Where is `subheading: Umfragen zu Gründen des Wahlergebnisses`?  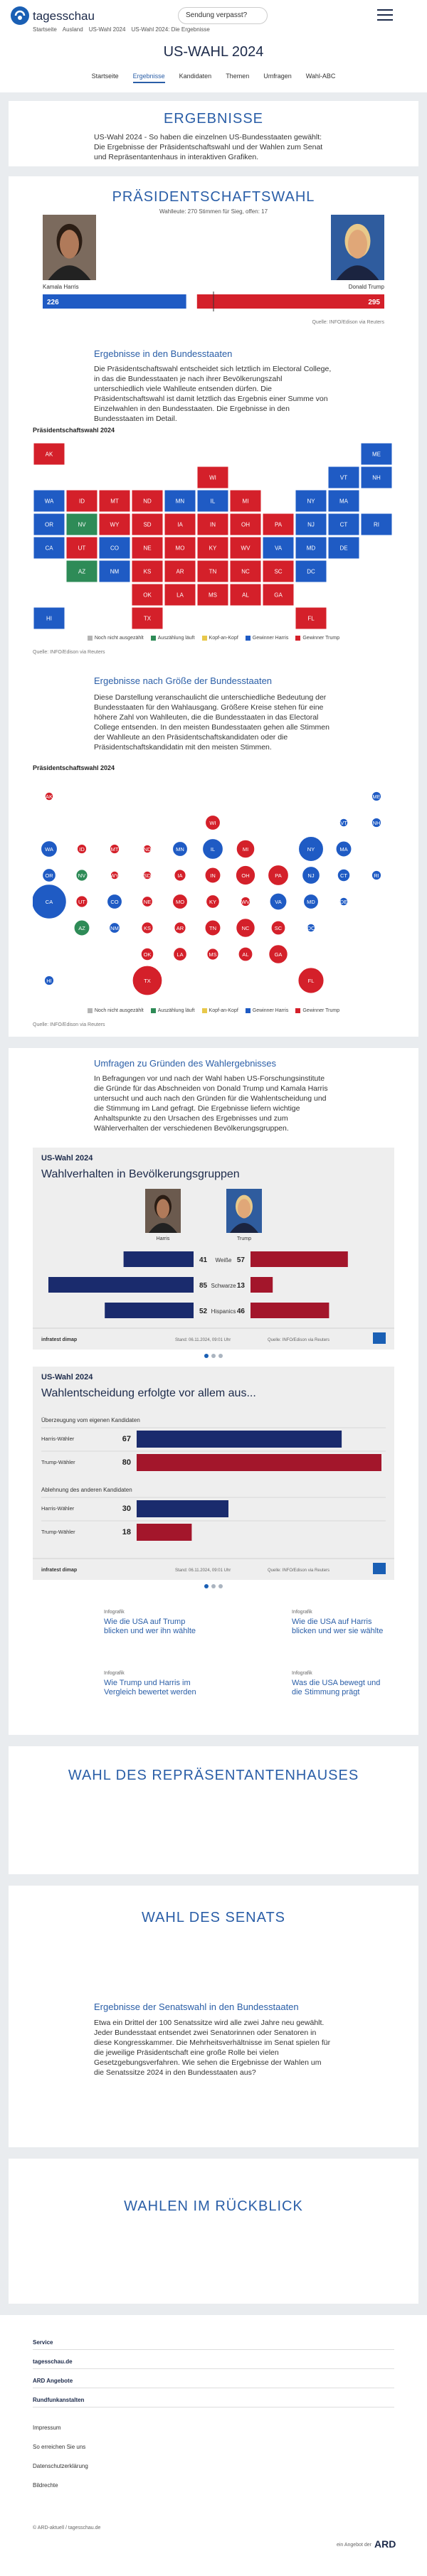 subheading: Umfragen zu Gründen des Wahlergebnisses is located at coordinates (185, 1063).